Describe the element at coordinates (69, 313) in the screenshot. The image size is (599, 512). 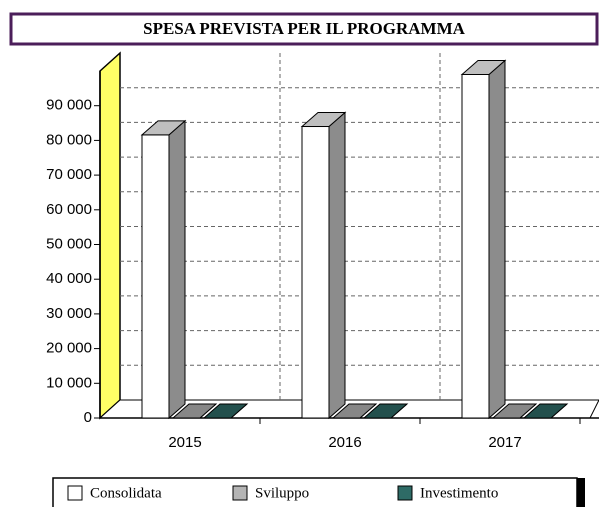
I see `y-tick-label: 30 000` at that location.